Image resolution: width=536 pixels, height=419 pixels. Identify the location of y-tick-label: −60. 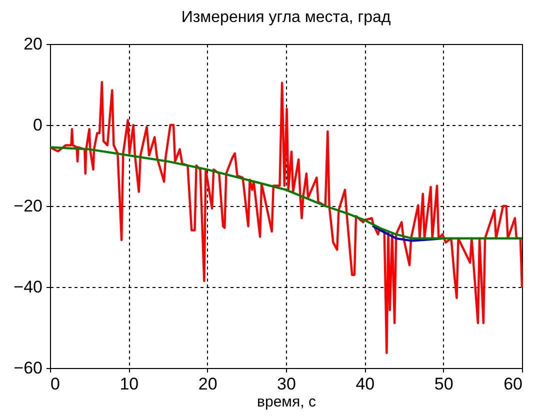
(28, 368).